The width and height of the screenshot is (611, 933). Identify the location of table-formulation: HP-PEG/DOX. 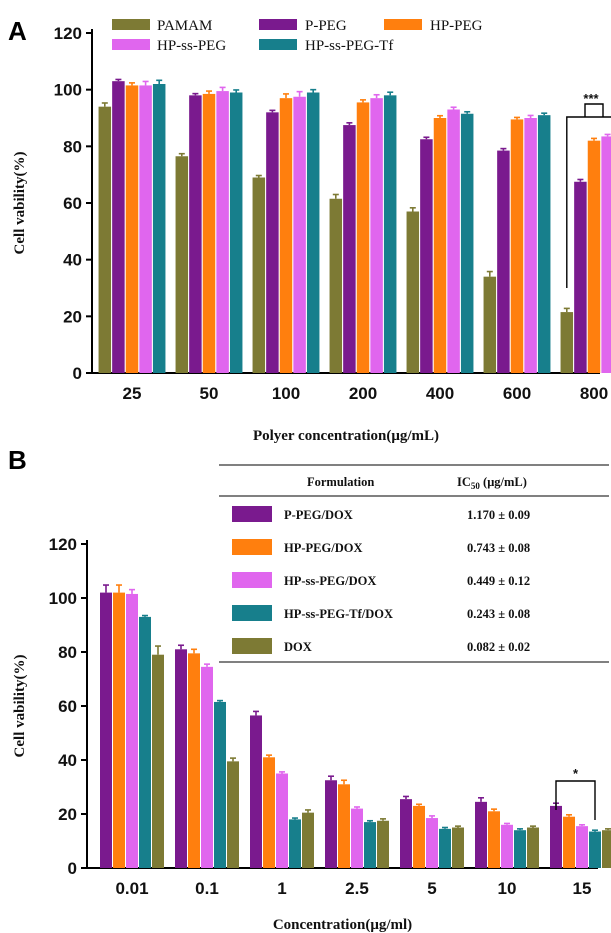
(323, 548).